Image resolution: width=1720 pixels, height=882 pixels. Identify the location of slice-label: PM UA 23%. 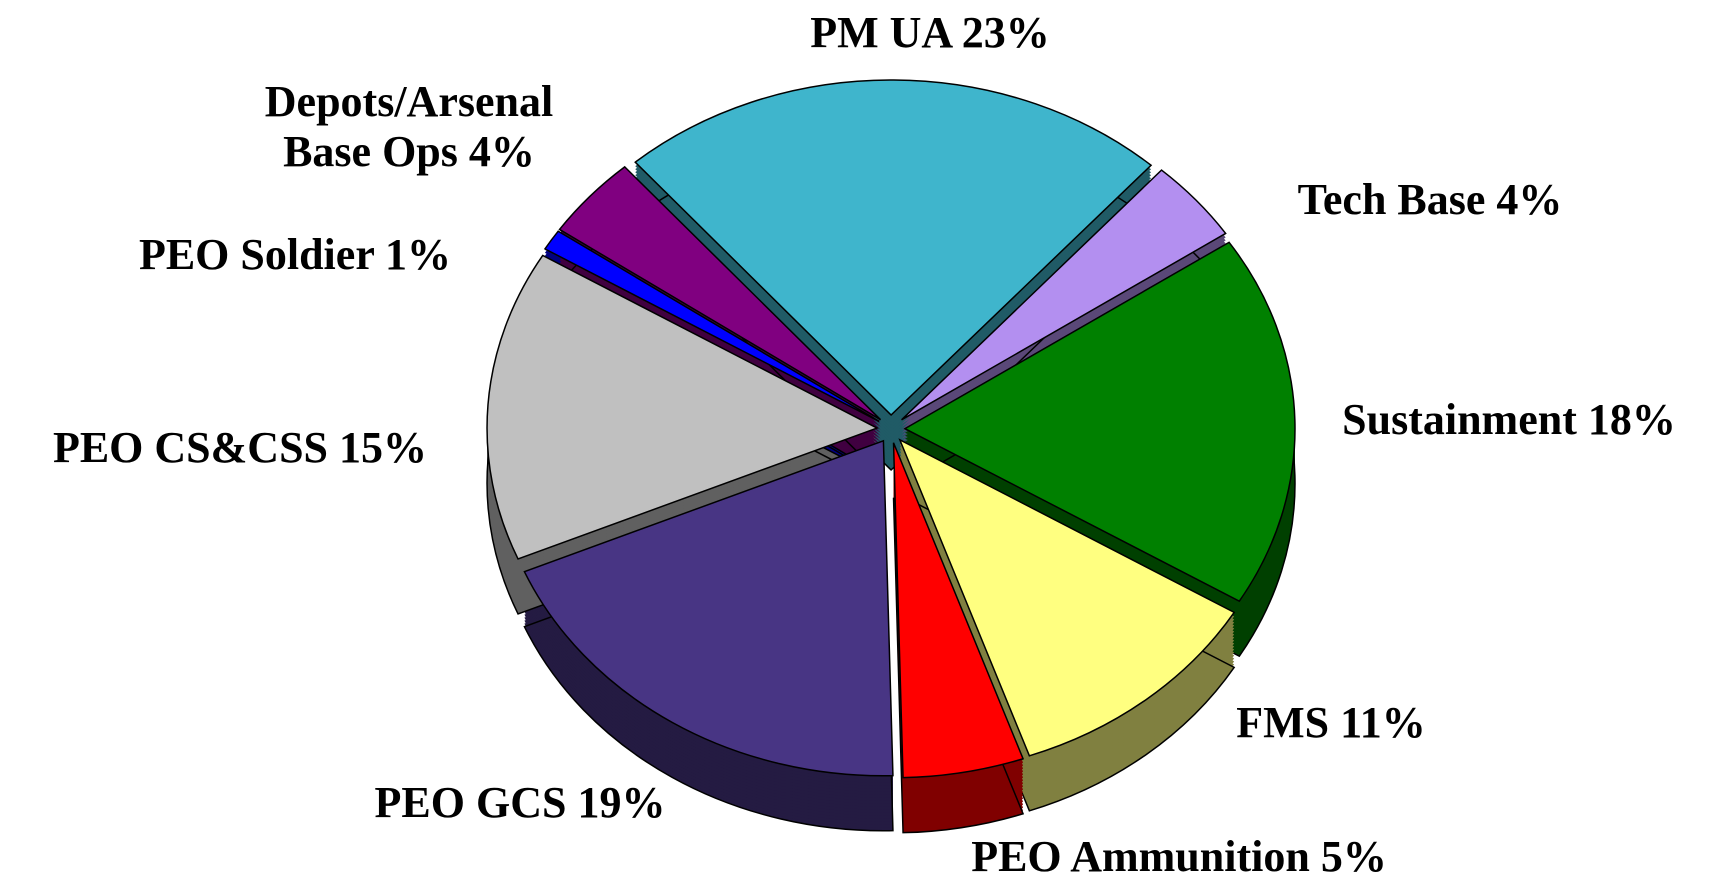
(930, 33).